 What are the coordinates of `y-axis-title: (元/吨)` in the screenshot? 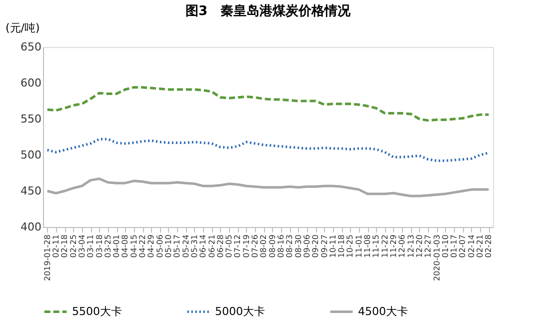 It's located at (23, 28).